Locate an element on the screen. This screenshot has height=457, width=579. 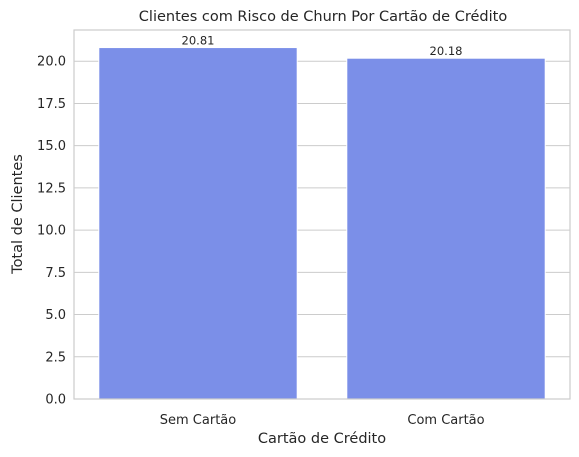
x-tick-label: Sem Cartão is located at coordinates (198, 420).